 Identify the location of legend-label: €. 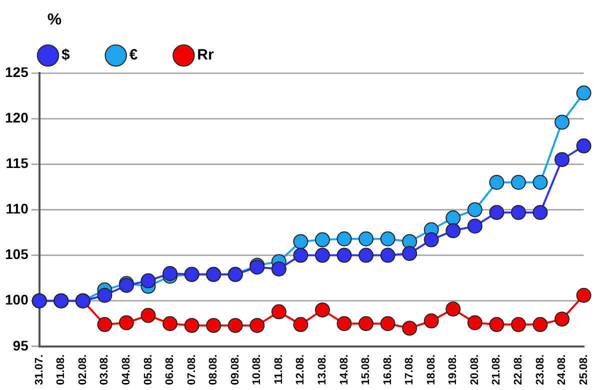
(133, 55).